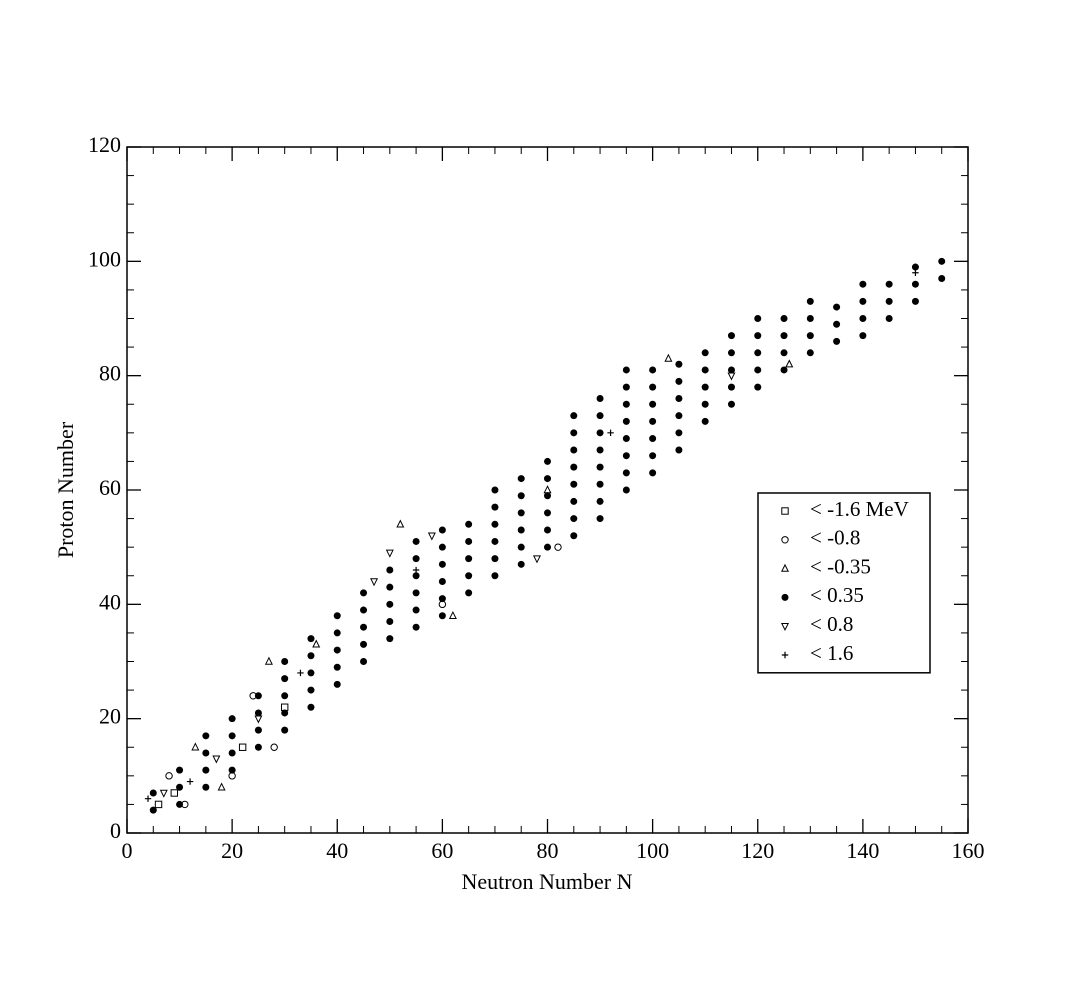 Image resolution: width=1090 pixels, height=981 pixels. I want to click on y-axis-label: Proton Number, so click(65, 489).